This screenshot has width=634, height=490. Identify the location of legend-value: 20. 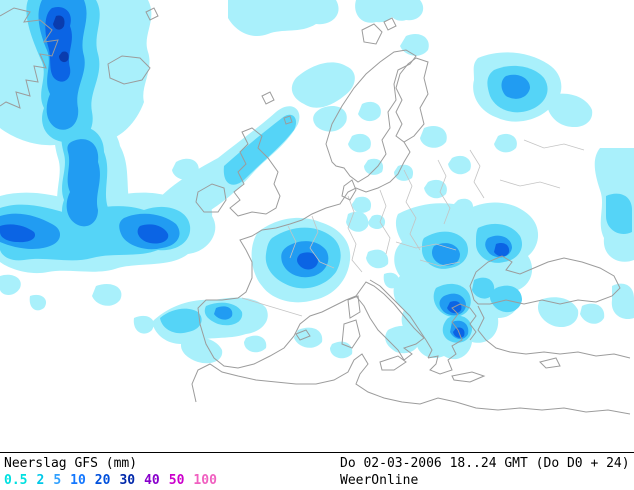
(102, 480).